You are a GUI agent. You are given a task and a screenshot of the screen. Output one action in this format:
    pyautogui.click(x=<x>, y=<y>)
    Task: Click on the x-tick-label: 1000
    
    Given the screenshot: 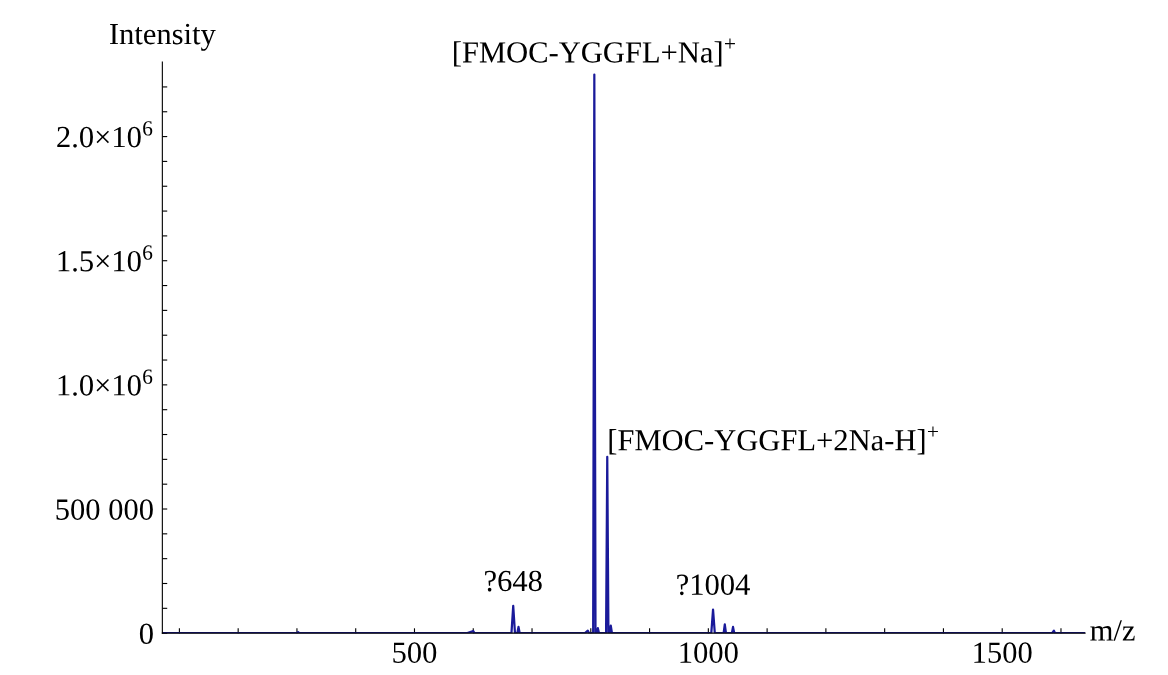 What is the action you would take?
    pyautogui.click(x=709, y=652)
    